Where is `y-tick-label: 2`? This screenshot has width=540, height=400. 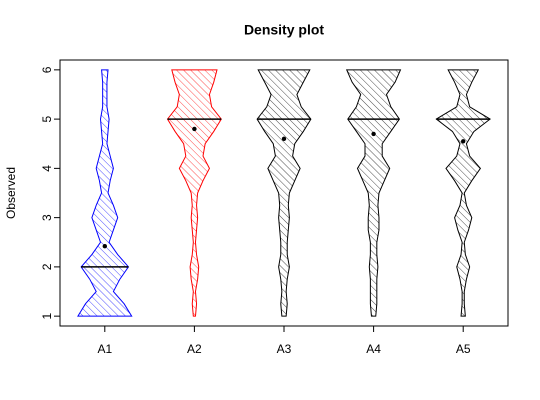
y-tick-label: 2 is located at coordinates (47, 266).